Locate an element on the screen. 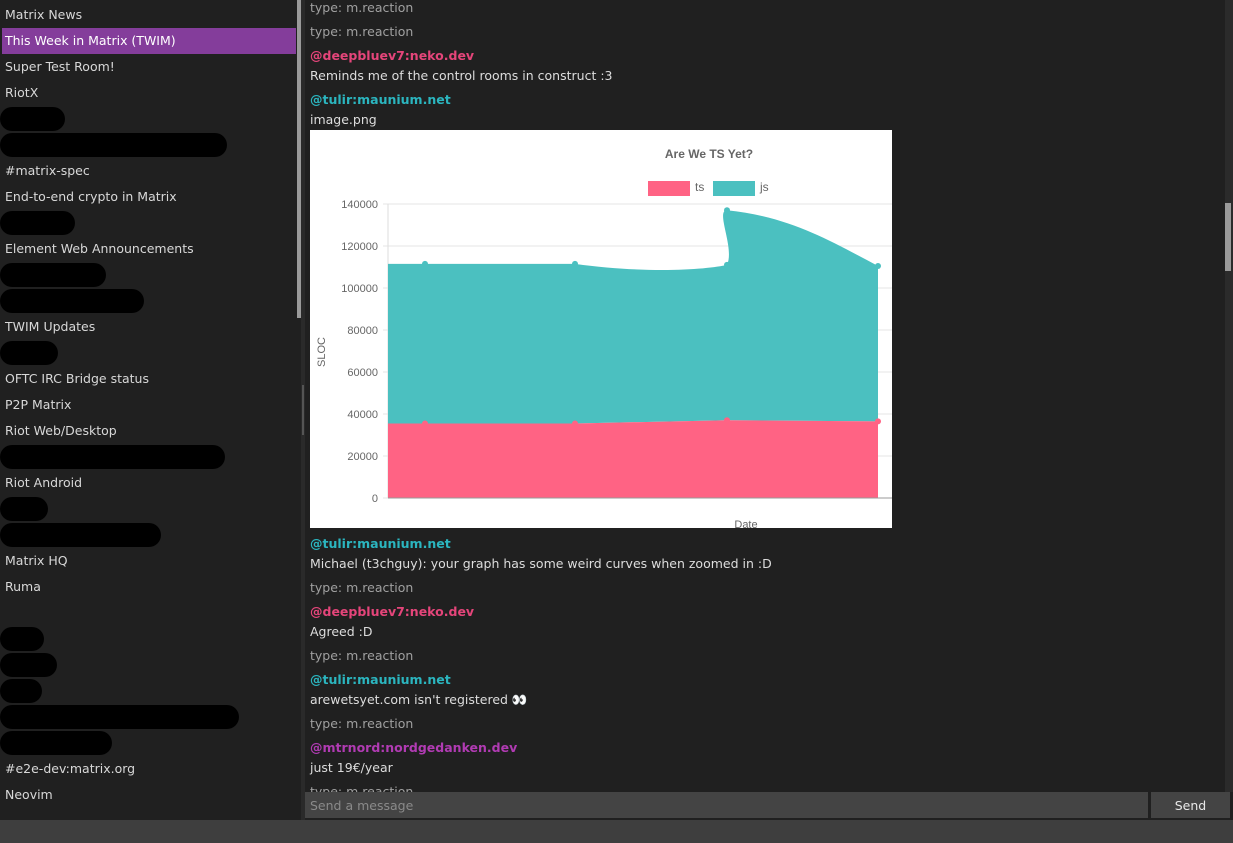  y-tick-label: 140000 is located at coordinates (359, 205).